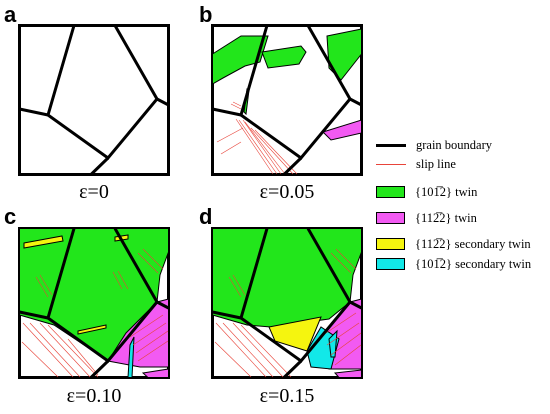 Image resolution: width=550 pixels, height=414 pixels. I want to click on panel-d-microstructure, so click(287, 303).